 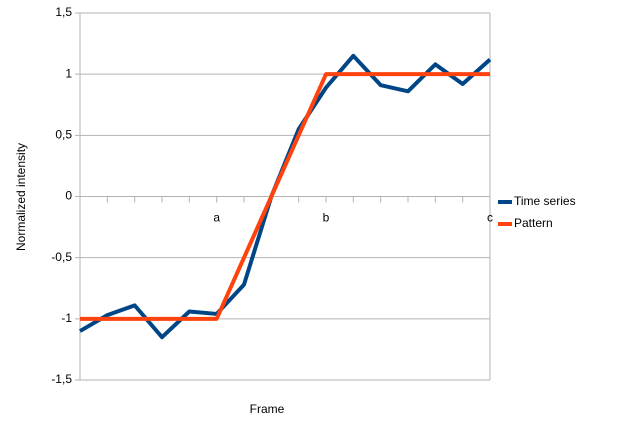 I want to click on y-tick-label: 0, so click(x=68, y=196).